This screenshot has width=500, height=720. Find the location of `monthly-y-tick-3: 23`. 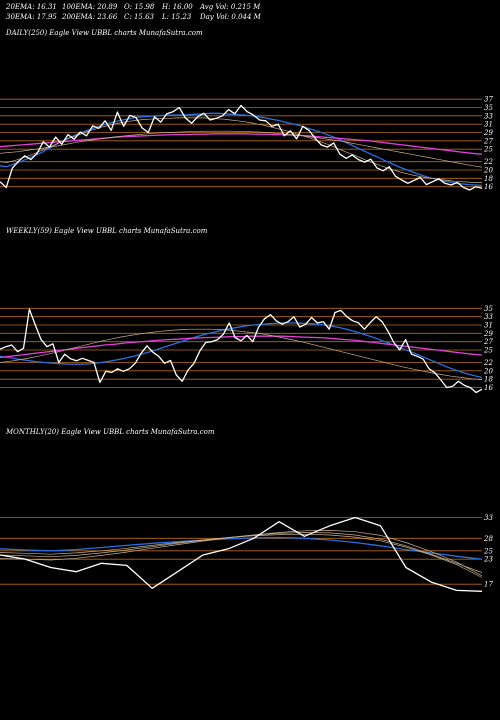

monthly-y-tick-3: 23 is located at coordinates (488, 560).